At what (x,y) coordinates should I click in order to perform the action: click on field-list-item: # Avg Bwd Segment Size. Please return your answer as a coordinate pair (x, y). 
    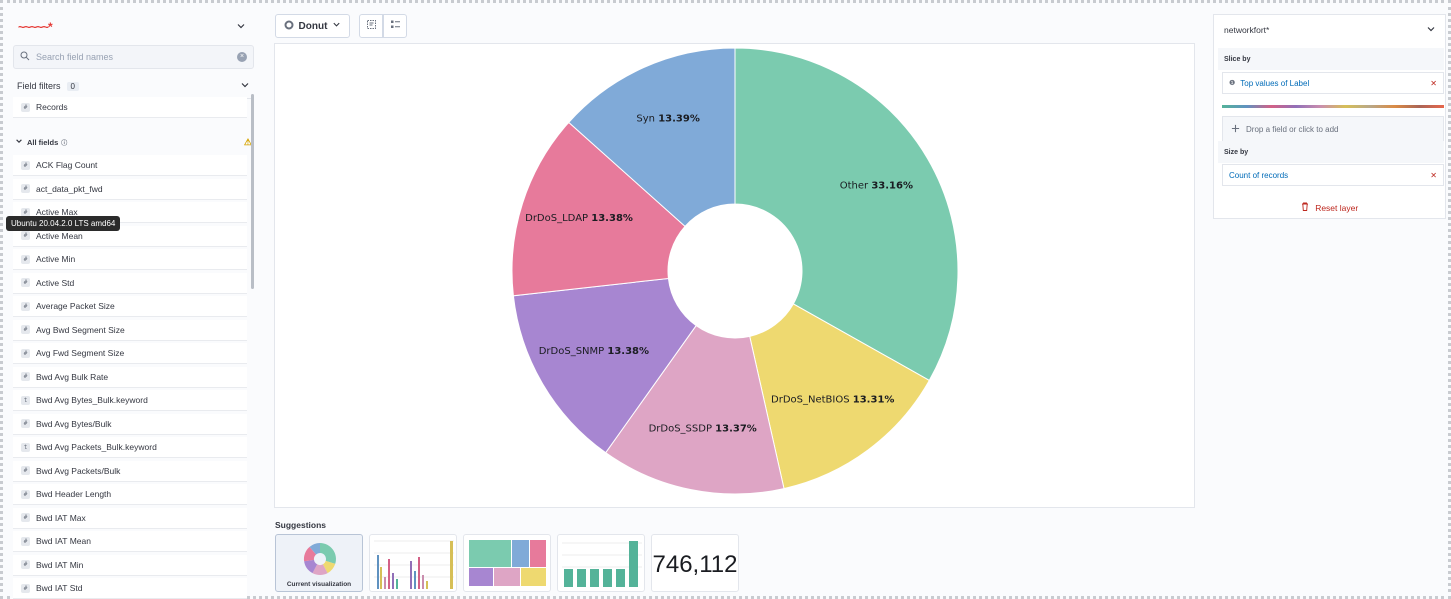
    Looking at the image, I should click on (130, 330).